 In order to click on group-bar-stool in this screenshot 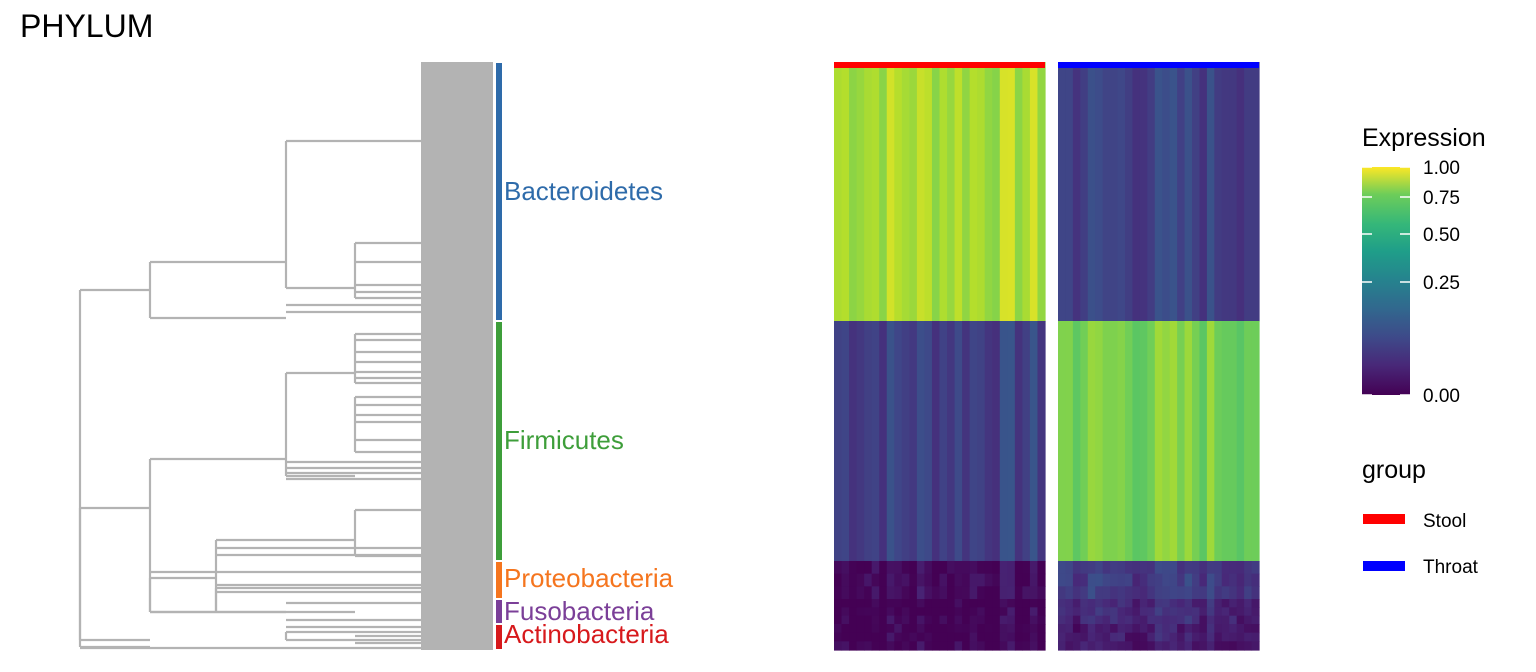, I will do `click(939, 65)`.